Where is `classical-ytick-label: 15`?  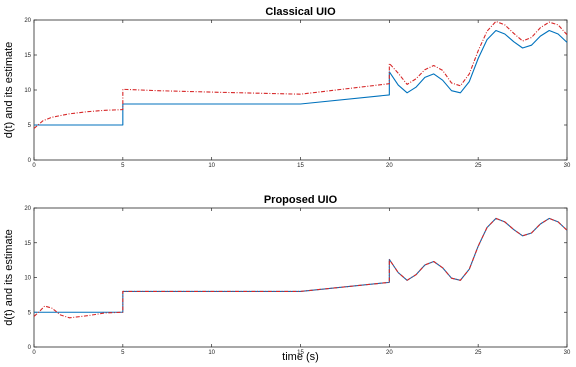
classical-ytick-label: 15 is located at coordinates (27, 56).